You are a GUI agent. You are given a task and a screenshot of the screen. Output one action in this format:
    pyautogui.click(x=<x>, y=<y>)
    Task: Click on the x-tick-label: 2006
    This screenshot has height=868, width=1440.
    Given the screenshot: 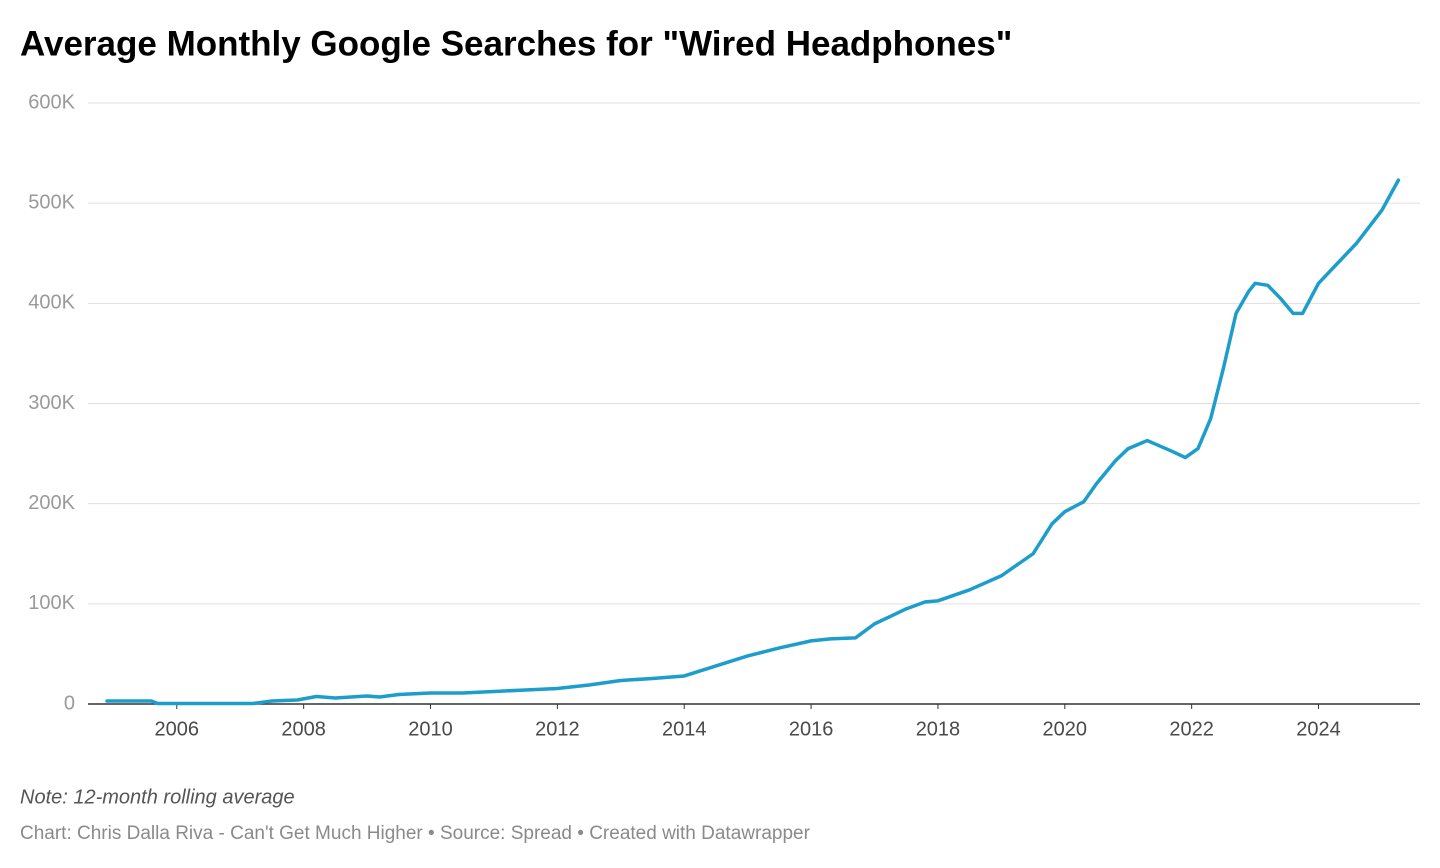 What is the action you would take?
    pyautogui.click(x=177, y=729)
    